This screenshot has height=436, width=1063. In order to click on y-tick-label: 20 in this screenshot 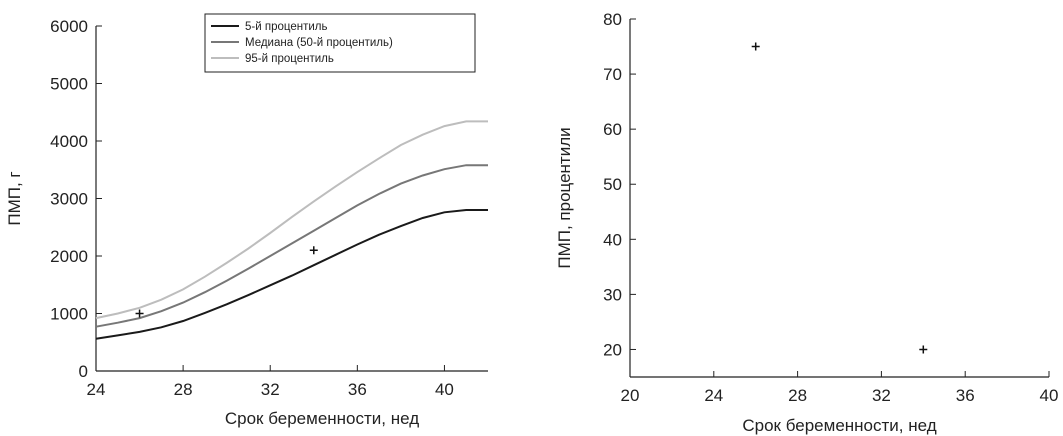, I will do `click(612, 349)`.